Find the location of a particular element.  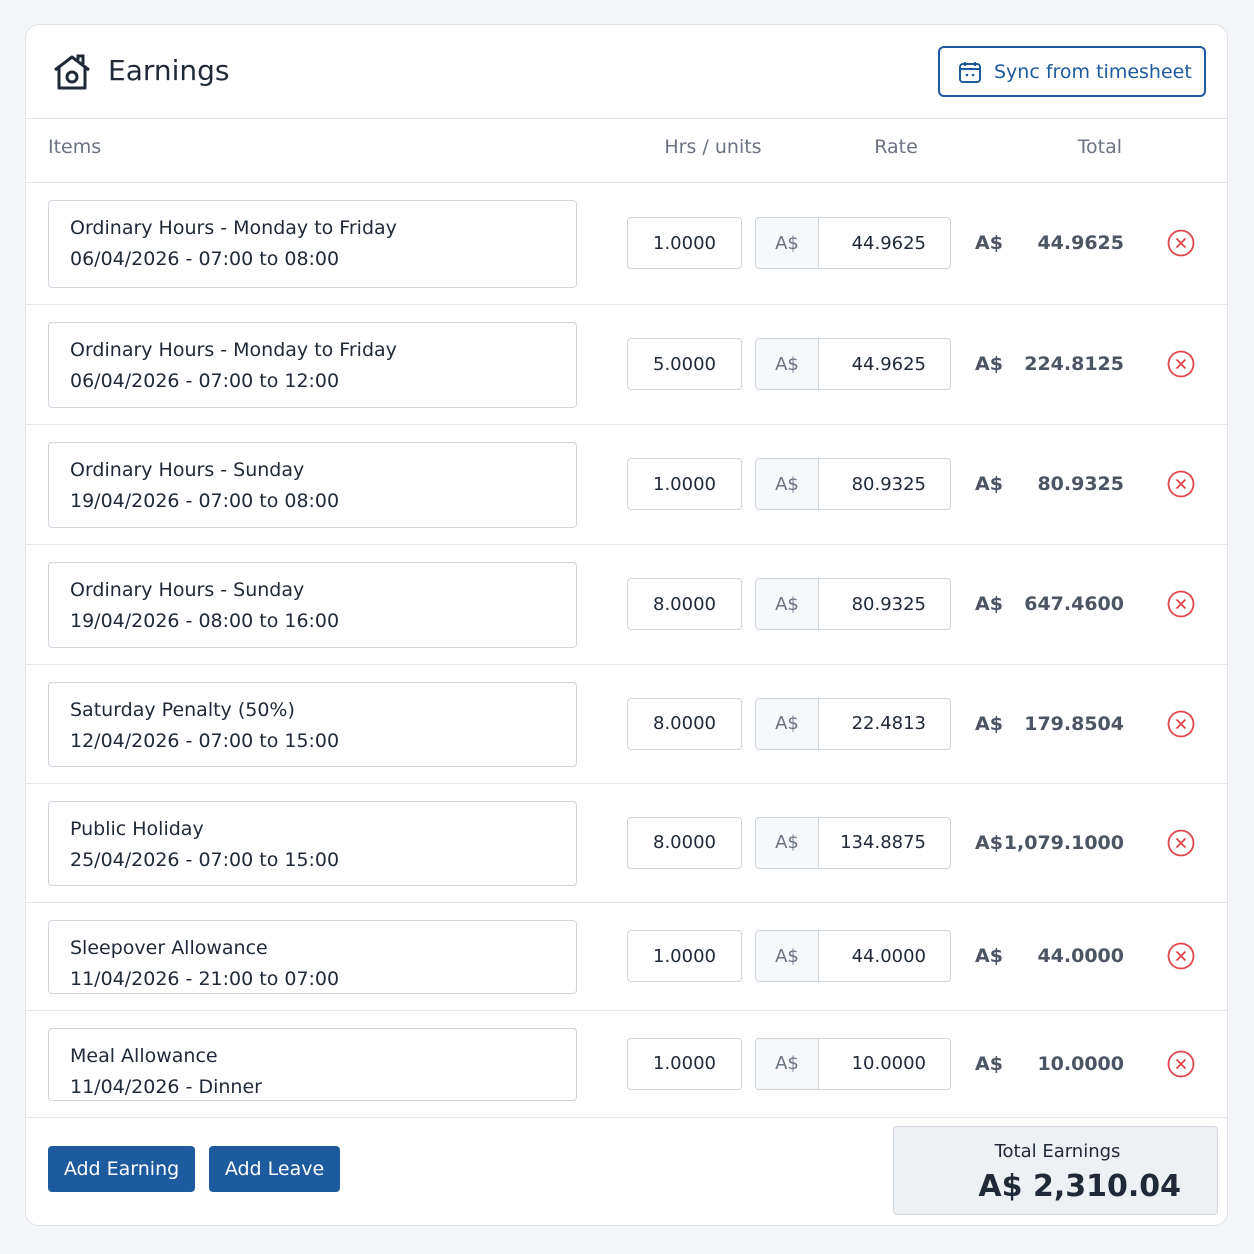

sync-label: Sync from timesheet is located at coordinates (1093, 71).